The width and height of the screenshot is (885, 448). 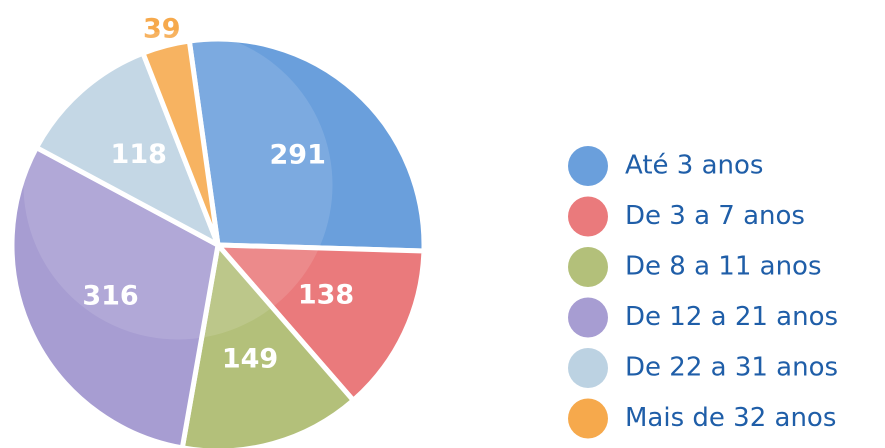 I want to click on value-label: 149, so click(x=250, y=359).